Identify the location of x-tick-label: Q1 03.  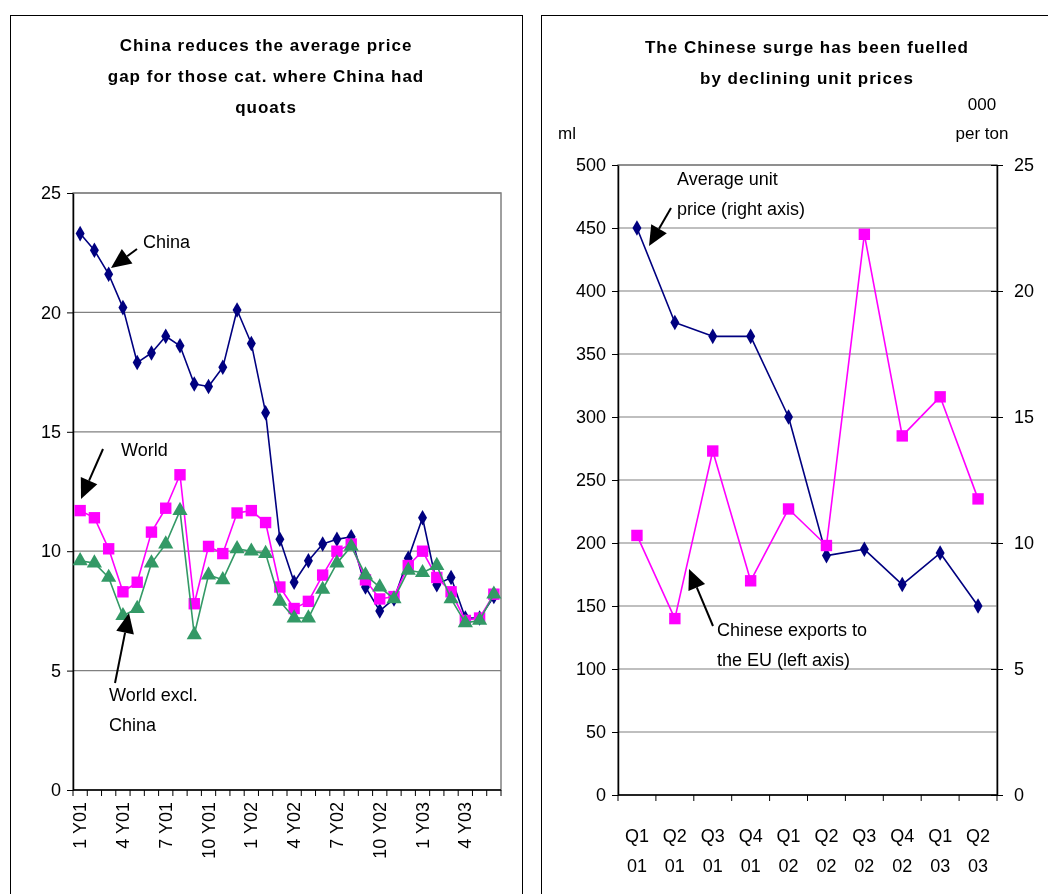
(940, 851).